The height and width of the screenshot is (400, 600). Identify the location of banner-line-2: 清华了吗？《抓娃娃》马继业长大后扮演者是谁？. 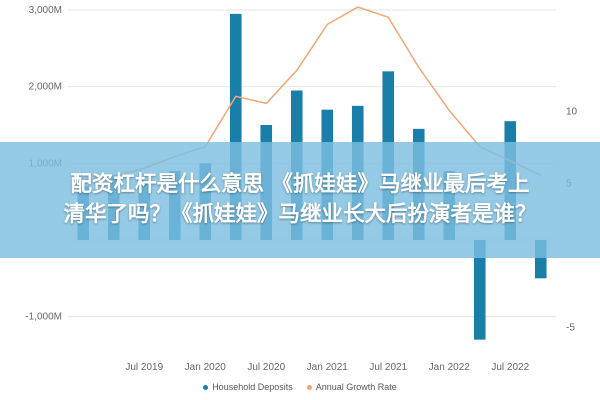
(300, 214).